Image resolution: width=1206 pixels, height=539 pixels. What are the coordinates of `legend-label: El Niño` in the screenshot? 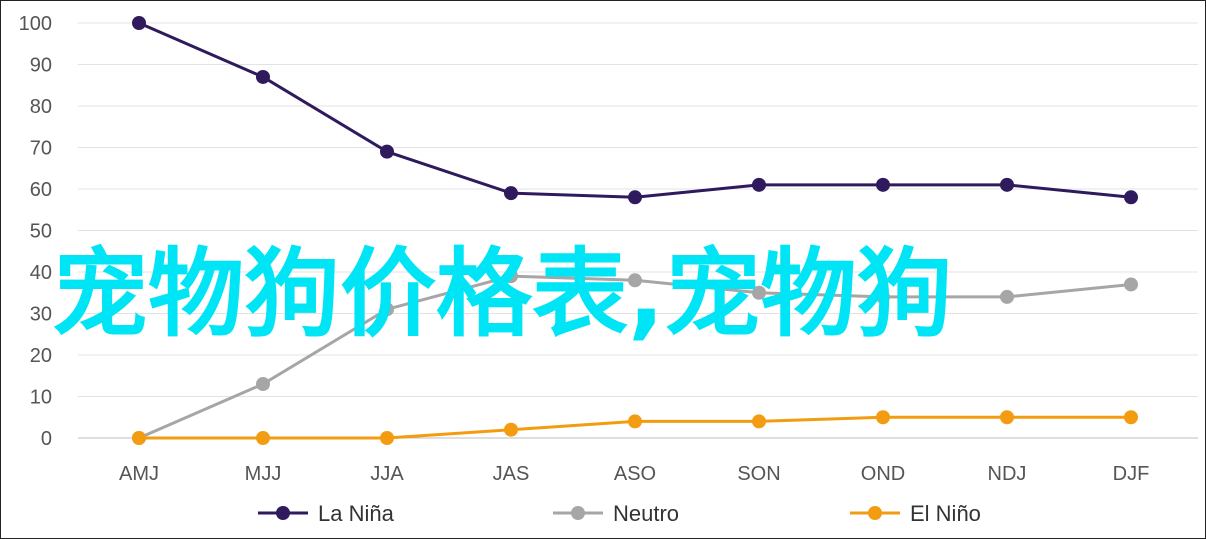 It's located at (945, 513).